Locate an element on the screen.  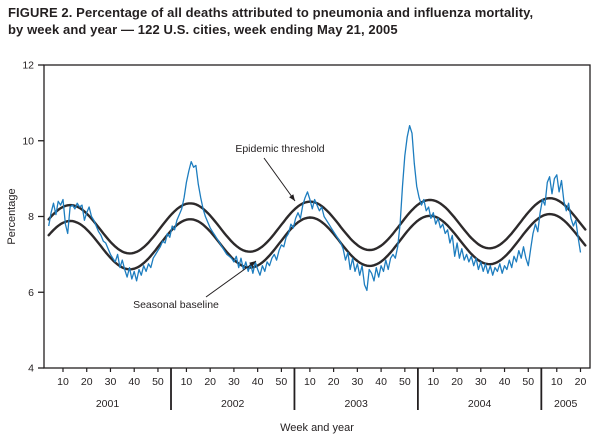
annotation-label-epidemic-threshold: Epidemic threshold is located at coordinates (279, 149).